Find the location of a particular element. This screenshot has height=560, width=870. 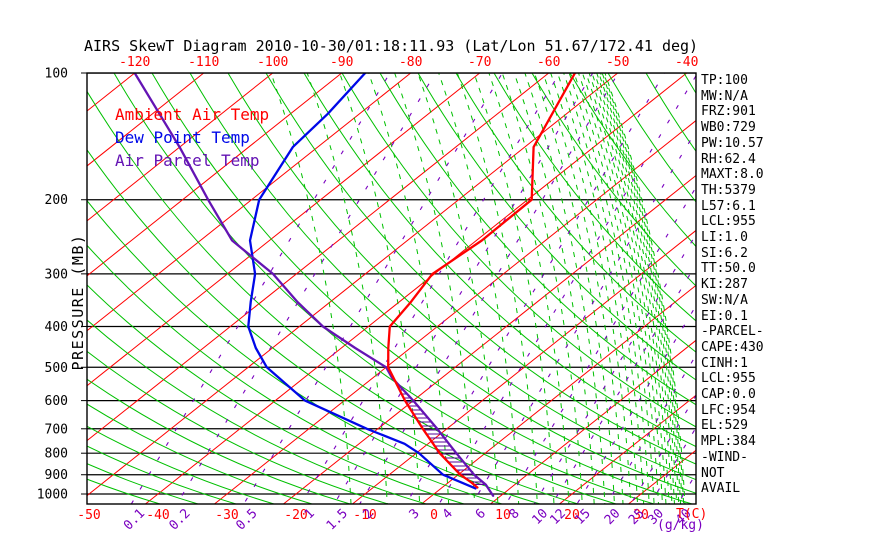

legend-item-ambient: Ambient Air Temp is located at coordinates (192, 114).